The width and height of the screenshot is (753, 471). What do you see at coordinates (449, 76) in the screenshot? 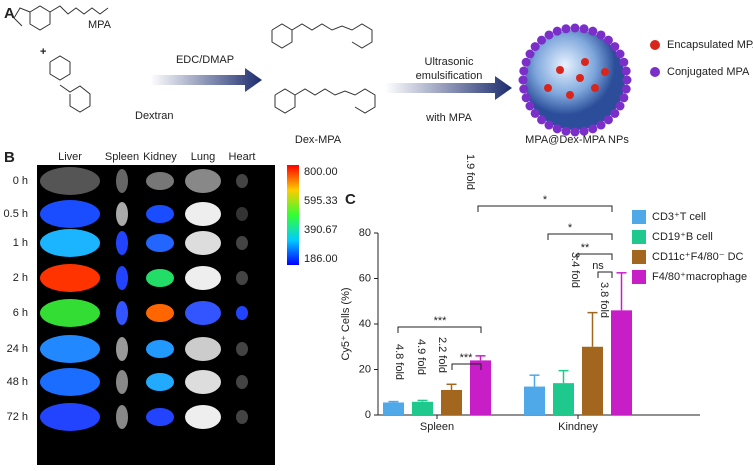
I see `label: emulsification` at bounding box center [449, 76].